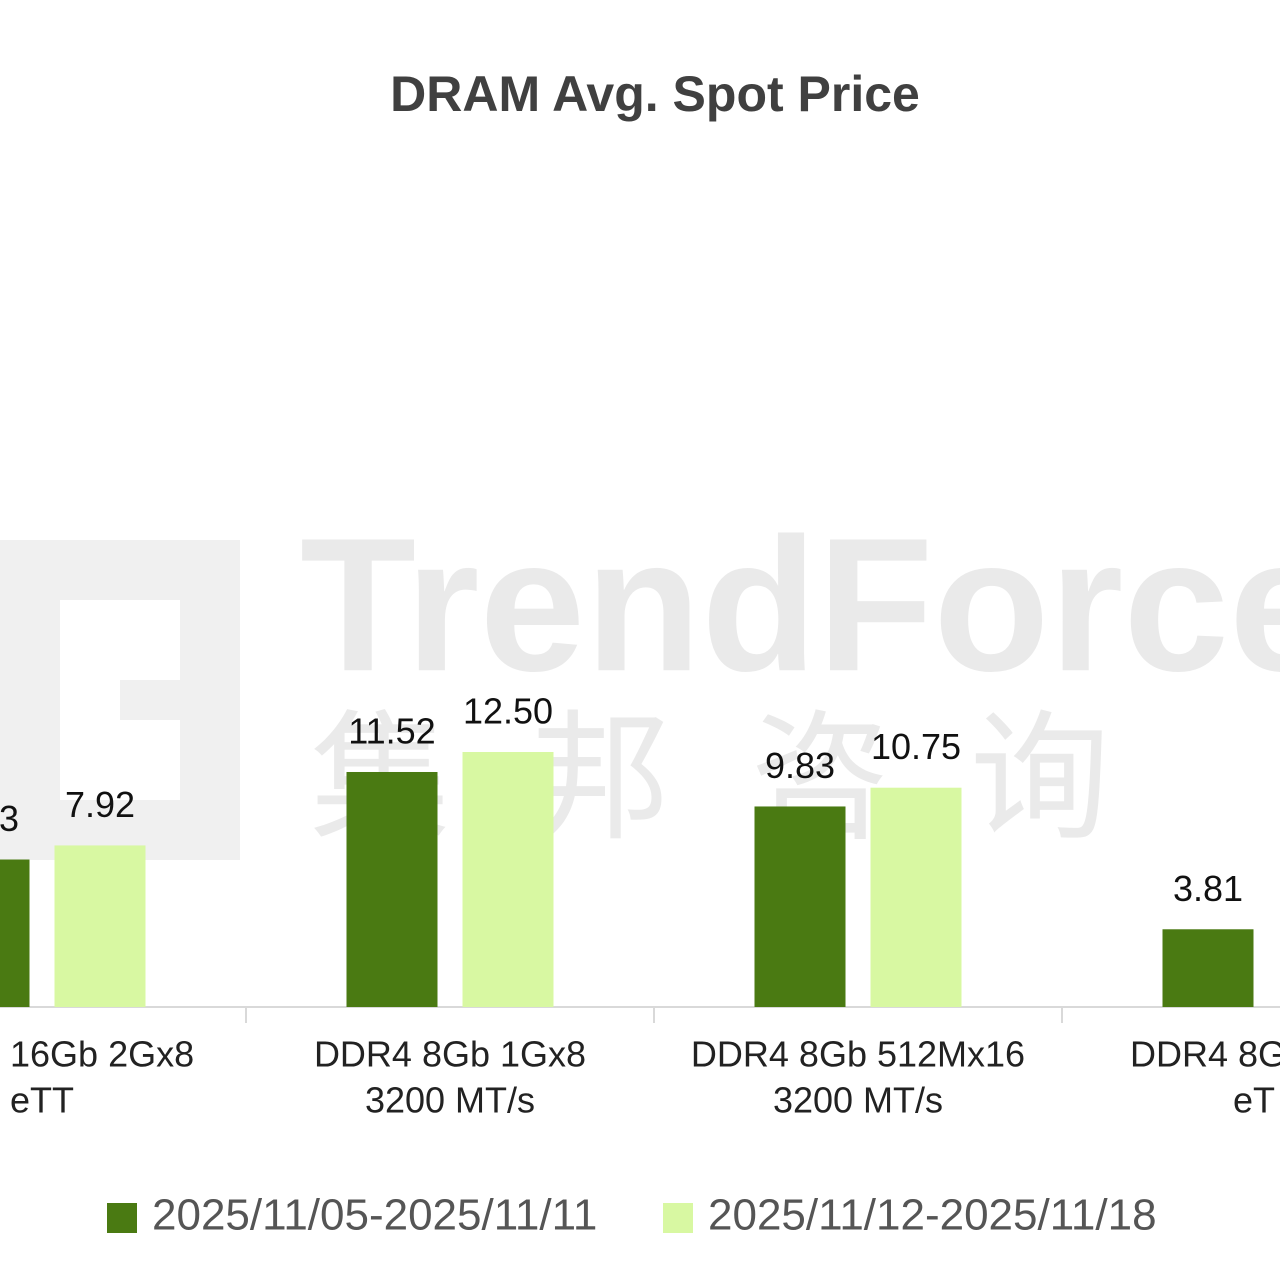  What do you see at coordinates (750, 778) in the screenshot?
I see `watermark-text-cn: 集邦咨询` at bounding box center [750, 778].